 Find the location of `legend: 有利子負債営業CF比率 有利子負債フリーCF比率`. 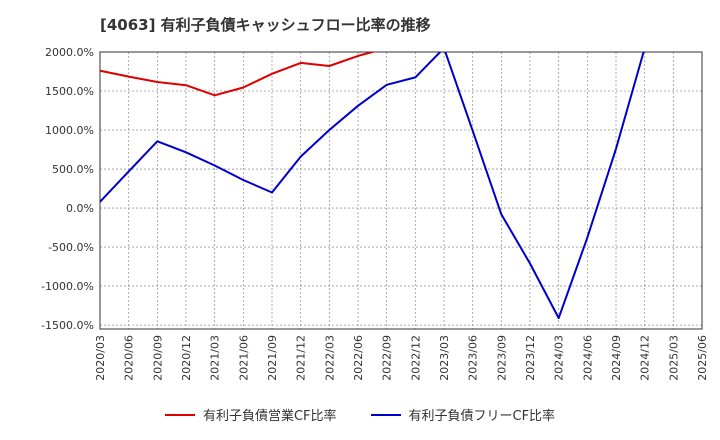

legend: 有利子負債営業CF比率 有利子負債フリーCF比率 is located at coordinates (360, 414).